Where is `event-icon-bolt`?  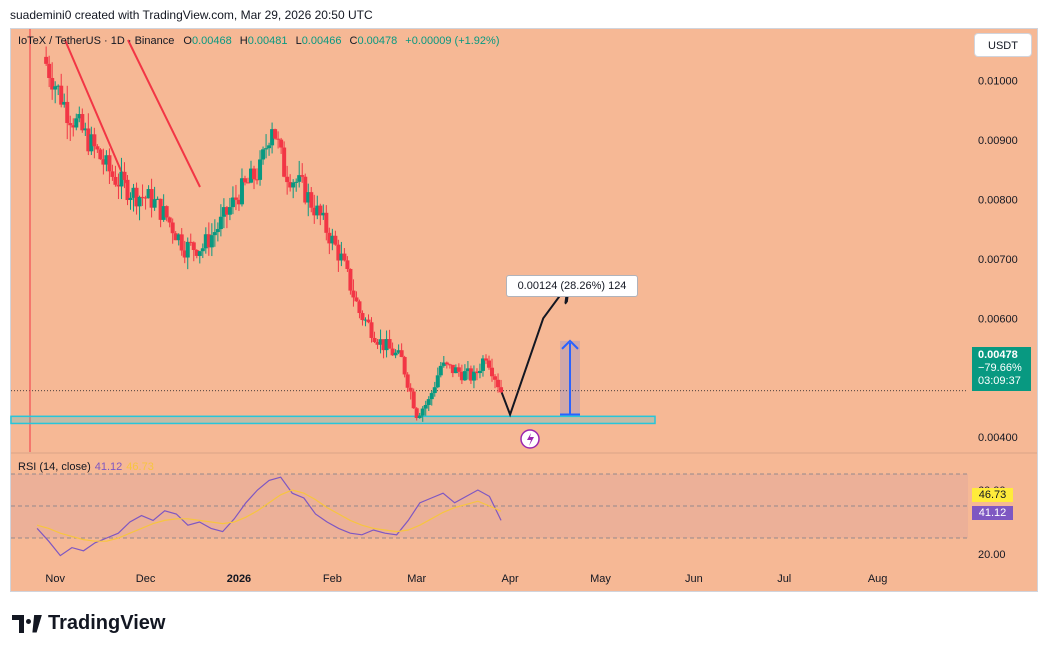 event-icon-bolt is located at coordinates (530, 439).